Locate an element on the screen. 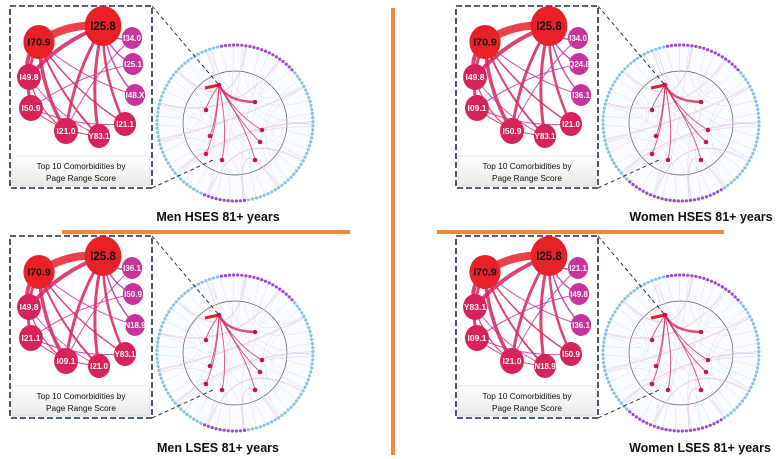 The image size is (782, 459). network-circle is located at coordinates (235, 123).